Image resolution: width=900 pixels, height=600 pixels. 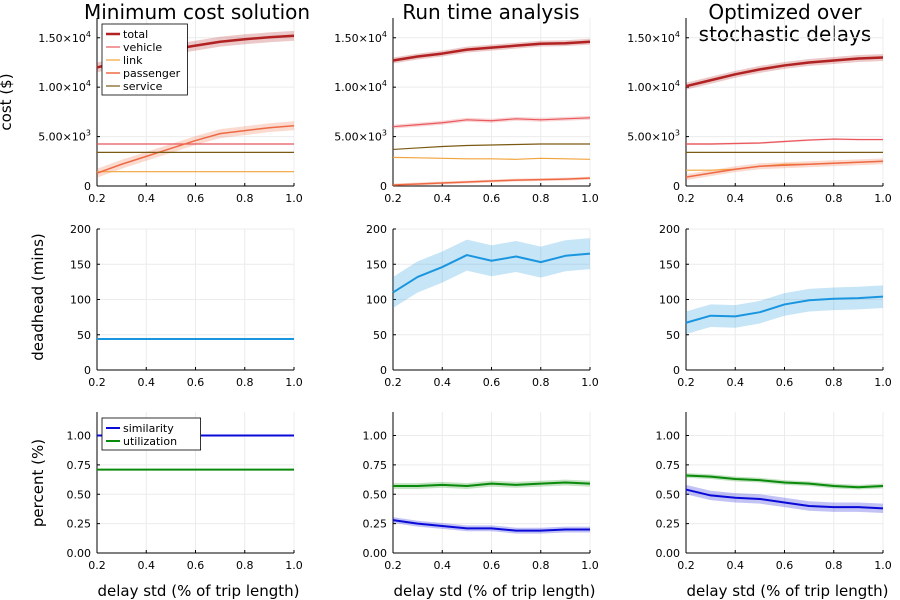 What do you see at coordinates (150, 441) in the screenshot?
I see `legend-entry: utilization` at bounding box center [150, 441].